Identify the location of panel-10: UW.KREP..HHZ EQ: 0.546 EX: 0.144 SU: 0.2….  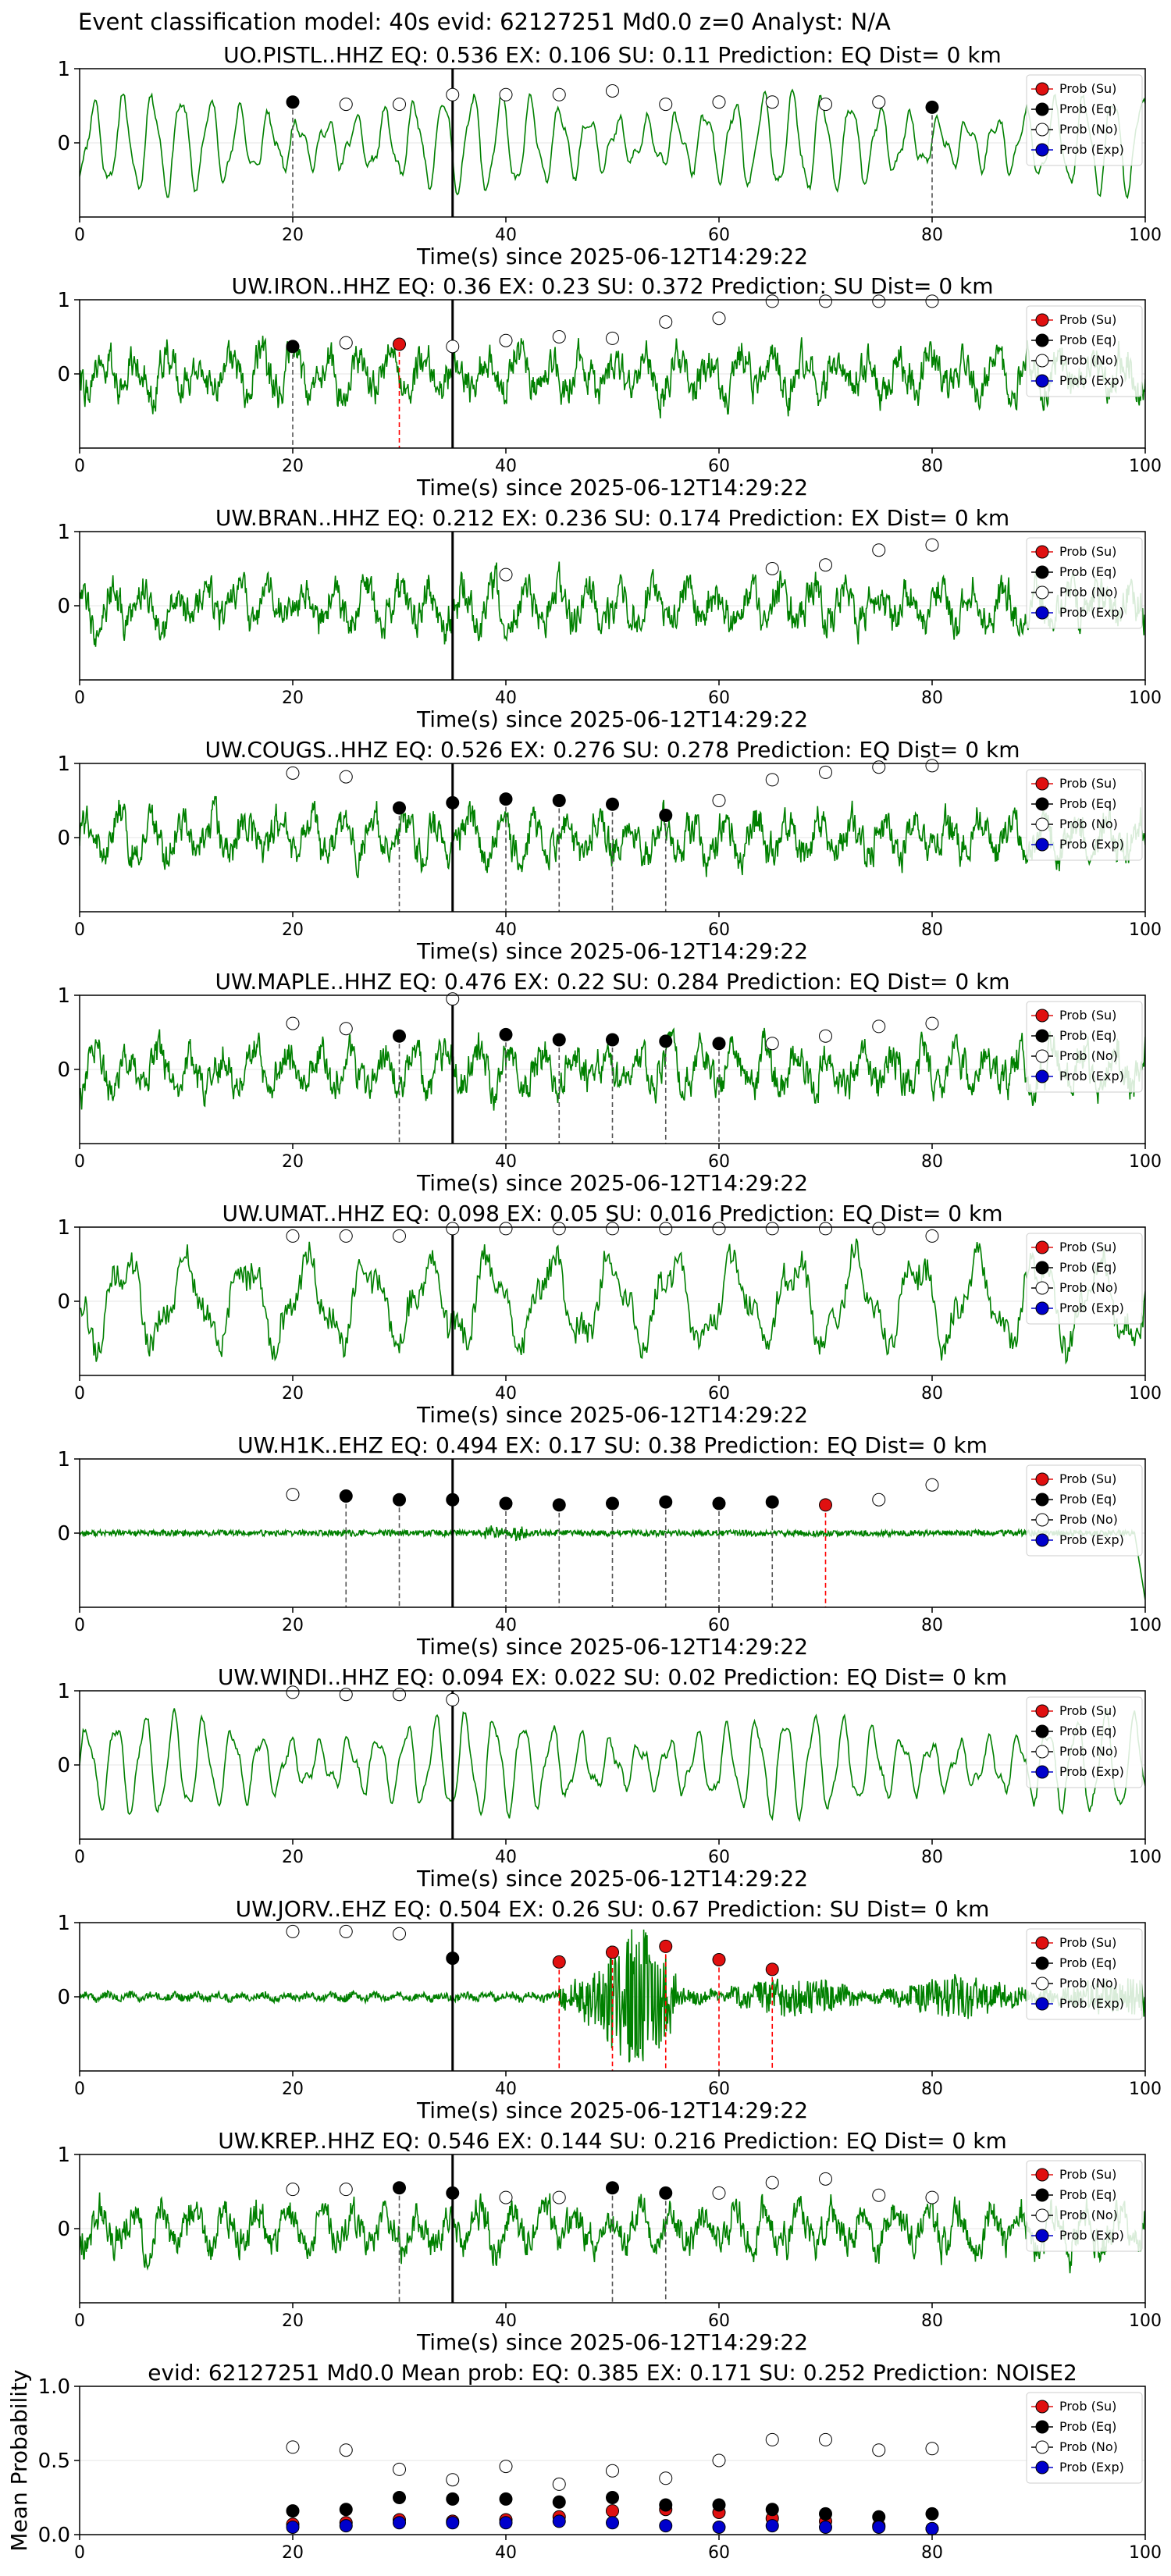
(609, 2241).